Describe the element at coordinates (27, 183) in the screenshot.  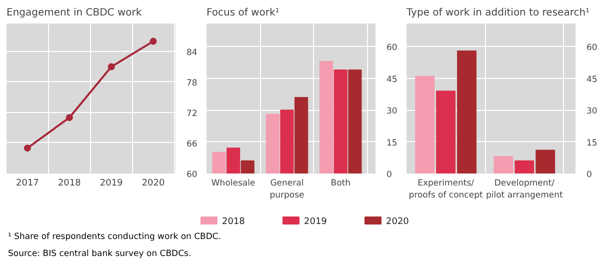
I see `x-tick-label: 2017` at that location.